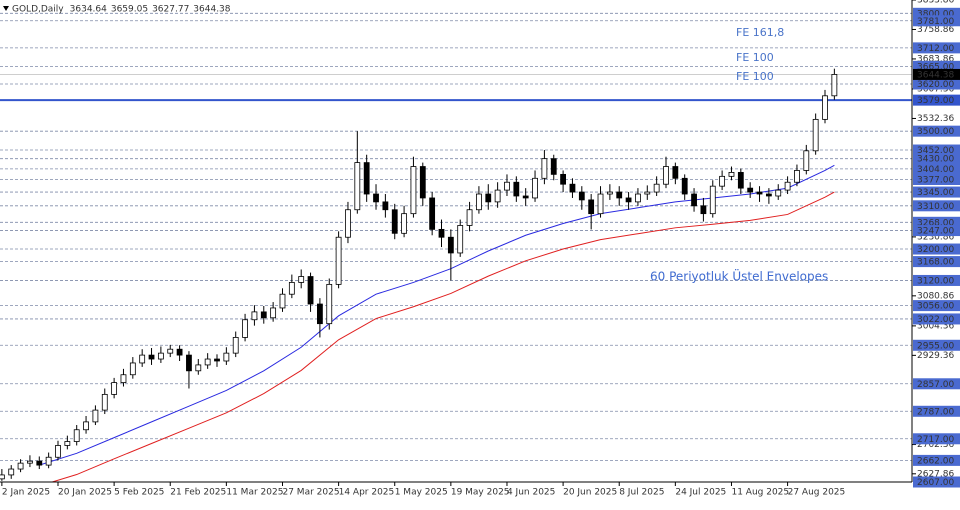 The height and width of the screenshot is (510, 960). I want to click on level-label: 3200.00, so click(935, 250).